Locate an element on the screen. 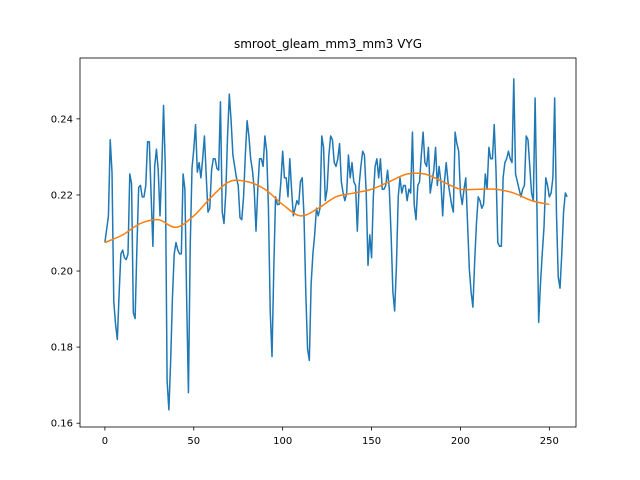 This screenshot has height=480, width=640. y-axis-ticks: 0.16 0.18 0.20 0.22 0.24 is located at coordinates (65, 272).